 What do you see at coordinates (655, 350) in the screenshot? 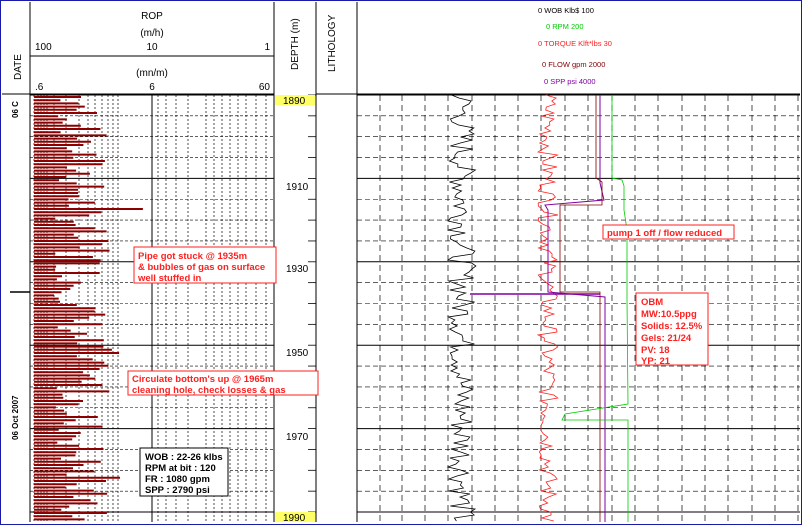
I see `svg-text: PV: 18` at bounding box center [655, 350].